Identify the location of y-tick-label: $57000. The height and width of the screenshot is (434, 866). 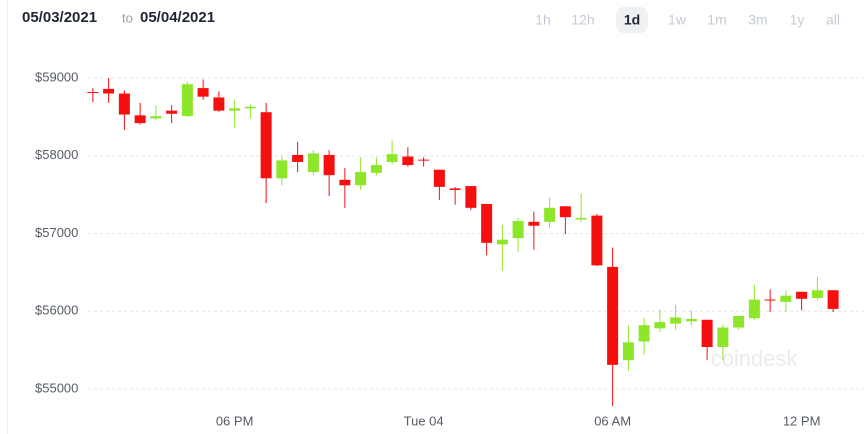
(56, 232).